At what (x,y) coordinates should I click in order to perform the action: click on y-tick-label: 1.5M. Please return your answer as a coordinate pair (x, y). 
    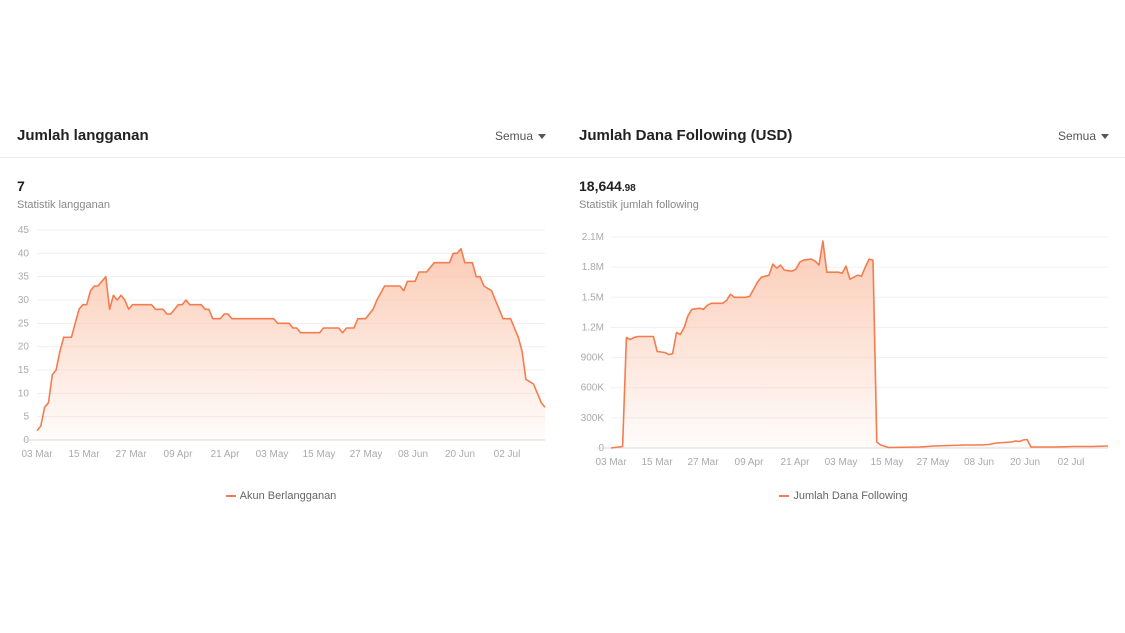
    Looking at the image, I should click on (593, 297).